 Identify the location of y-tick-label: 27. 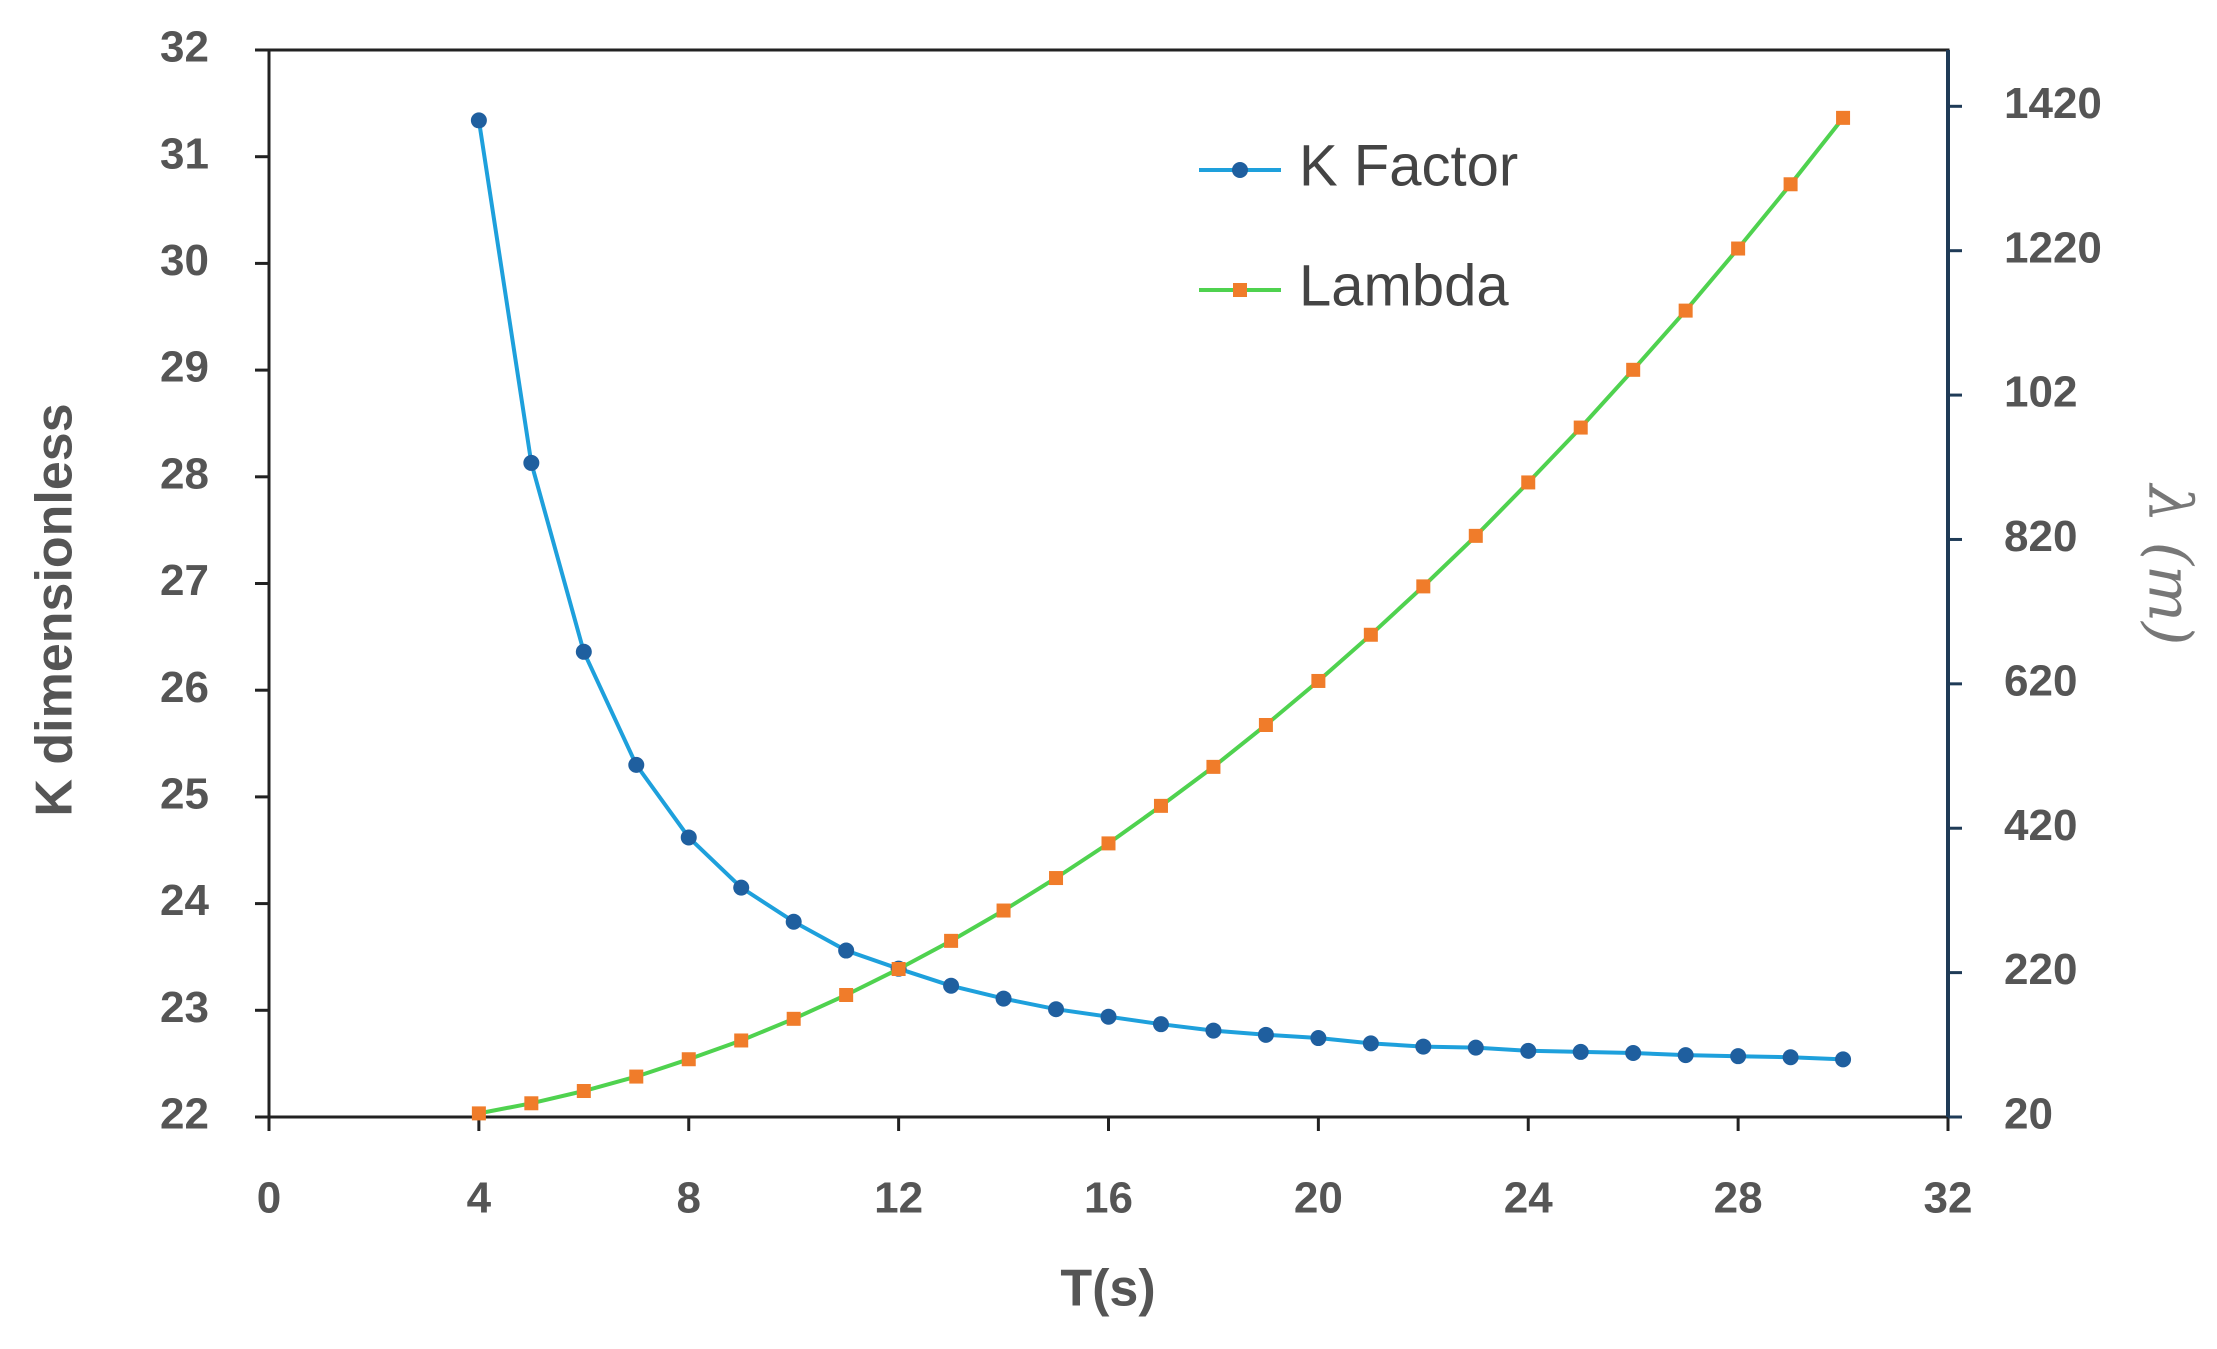
(184, 580).